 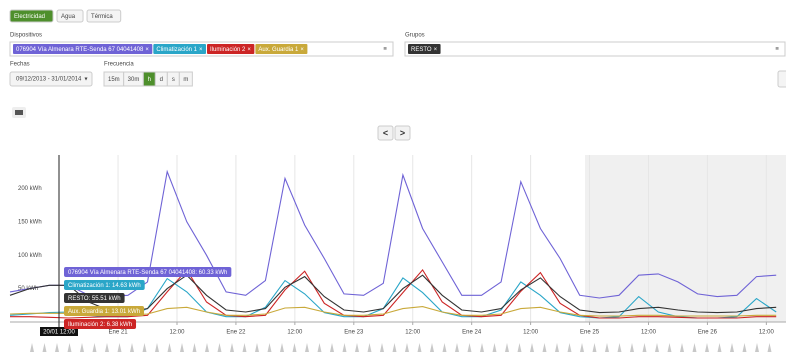 I want to click on cursor-box, so click(x=59, y=331).